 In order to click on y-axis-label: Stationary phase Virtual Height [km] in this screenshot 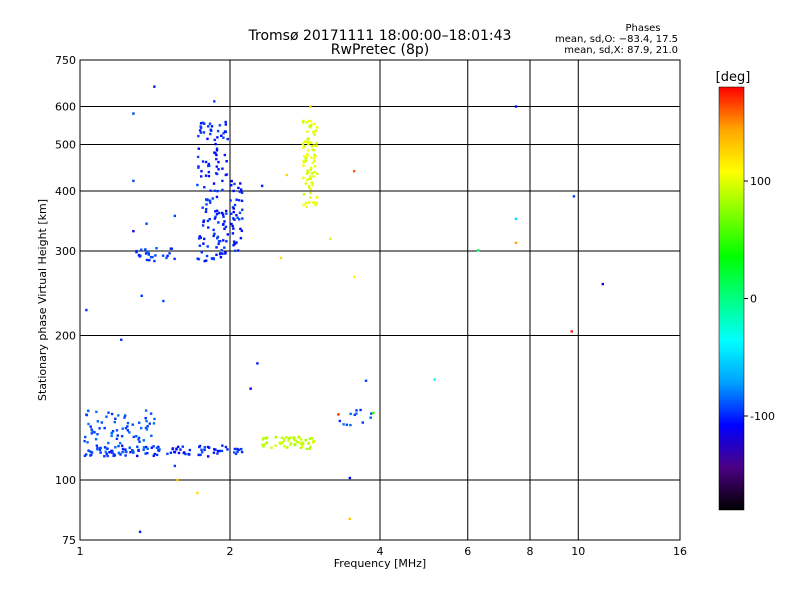, I will do `click(42, 300)`.